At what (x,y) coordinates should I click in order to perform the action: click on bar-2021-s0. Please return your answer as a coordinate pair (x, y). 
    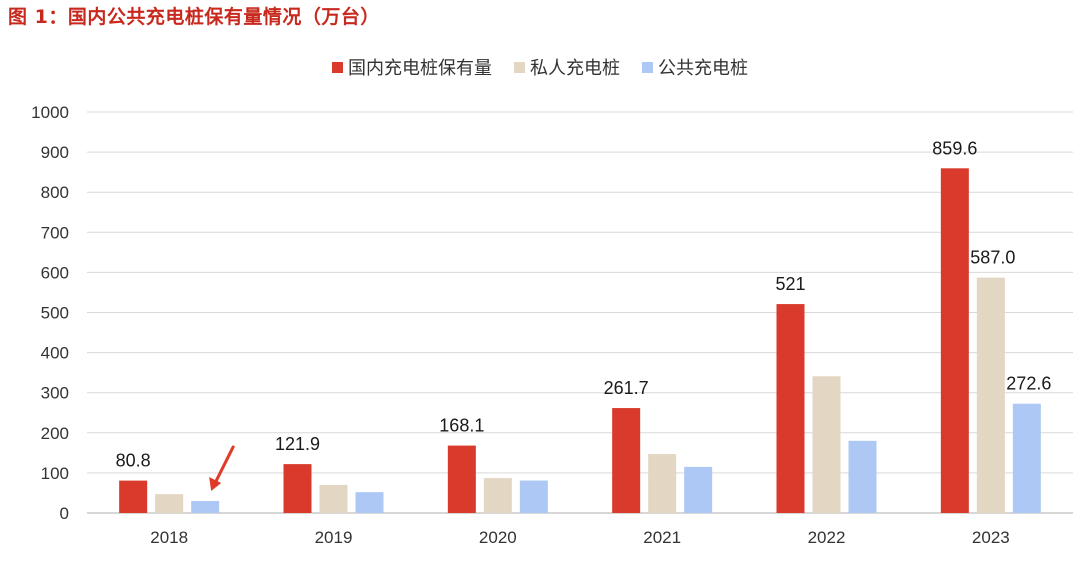
    Looking at the image, I should click on (626, 460).